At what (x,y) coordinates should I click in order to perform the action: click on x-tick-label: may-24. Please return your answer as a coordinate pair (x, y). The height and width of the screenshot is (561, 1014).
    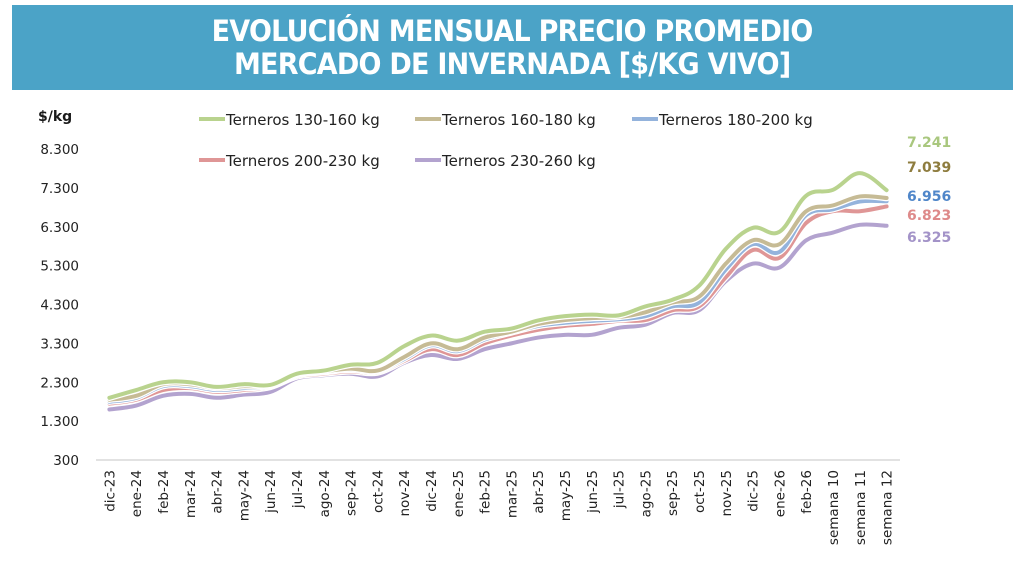
    Looking at the image, I should click on (244, 495).